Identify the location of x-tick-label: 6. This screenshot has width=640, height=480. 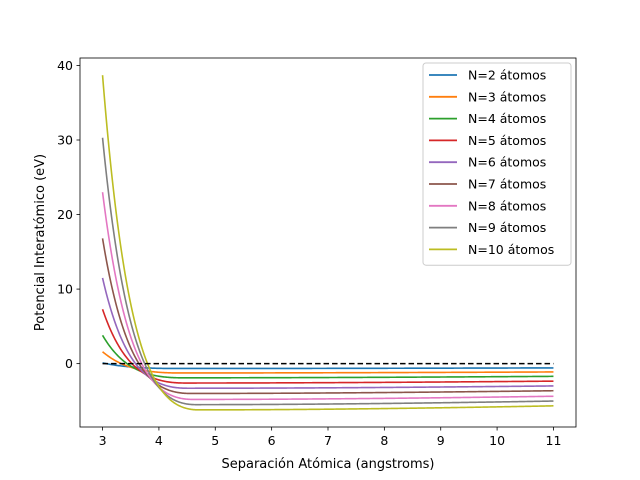
(272, 440).